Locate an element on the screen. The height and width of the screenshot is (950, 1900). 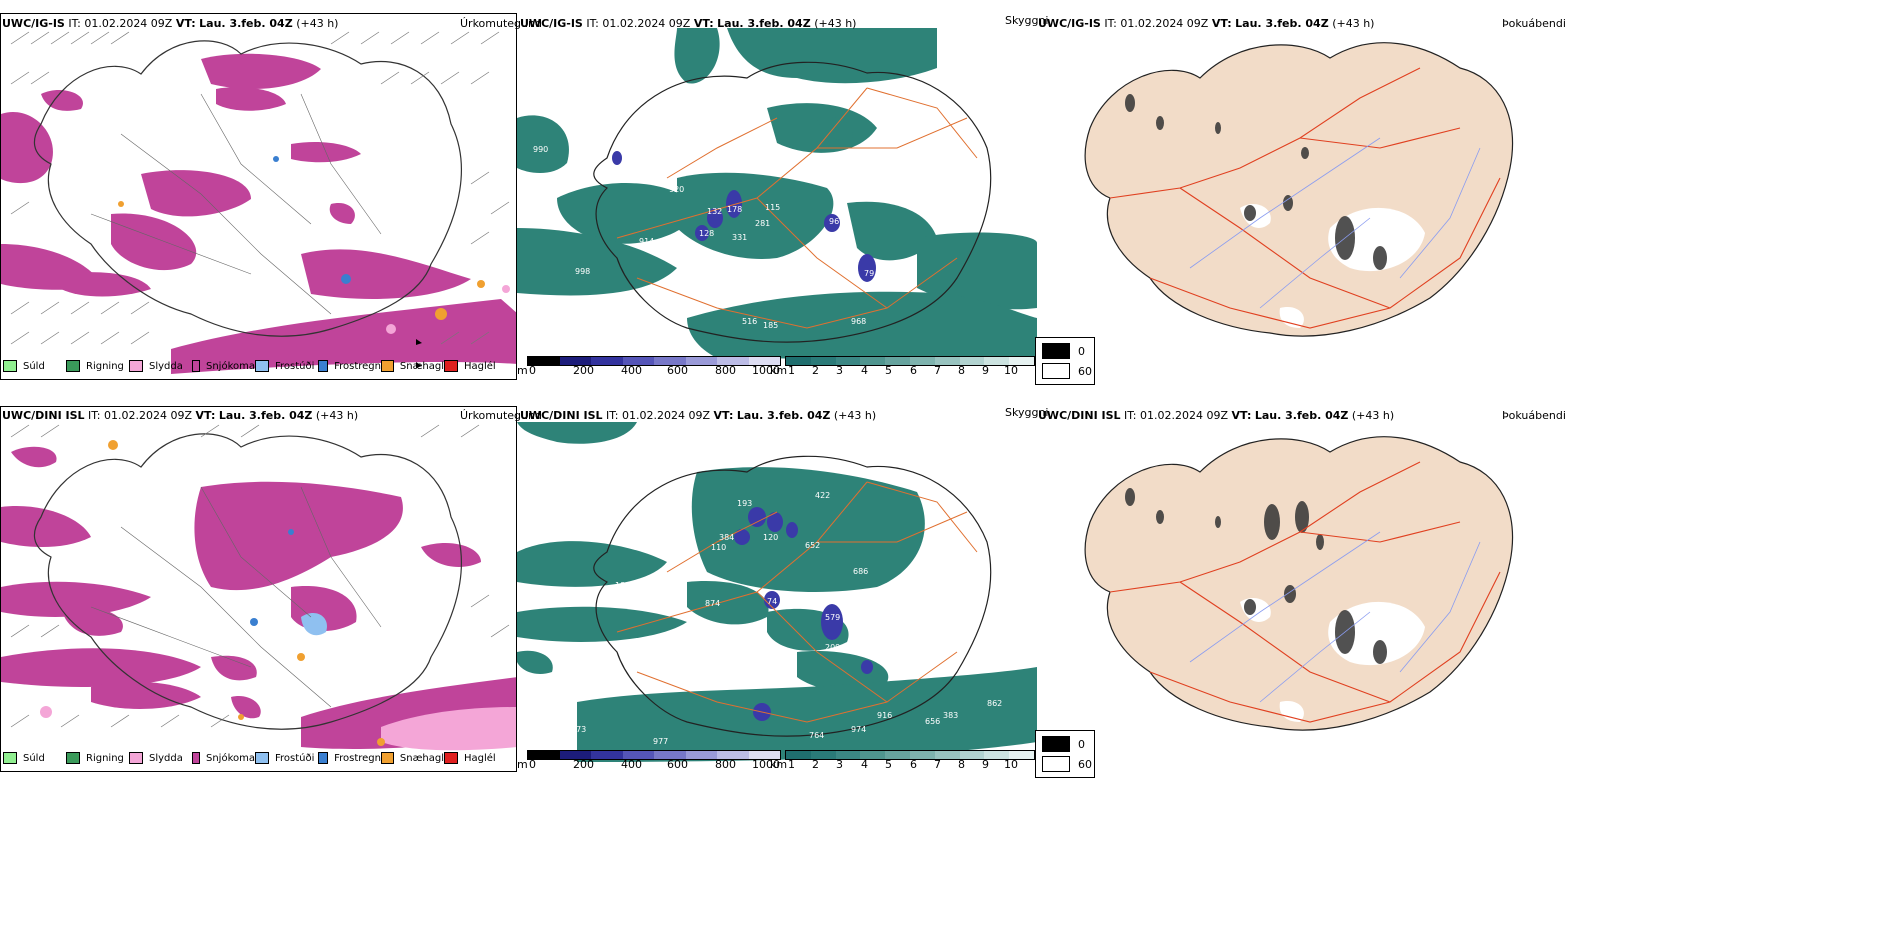
vis-label: 100 is located at coordinates (873, 287).